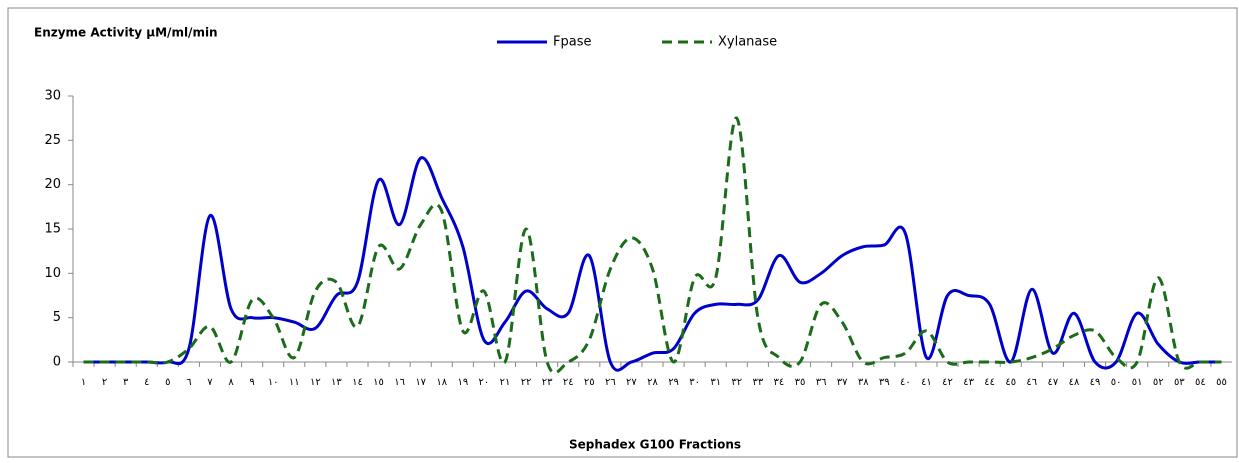 This screenshot has height=463, width=1239. Describe the element at coordinates (757, 382) in the screenshot. I see `x-tick-label: ٣٣` at that location.